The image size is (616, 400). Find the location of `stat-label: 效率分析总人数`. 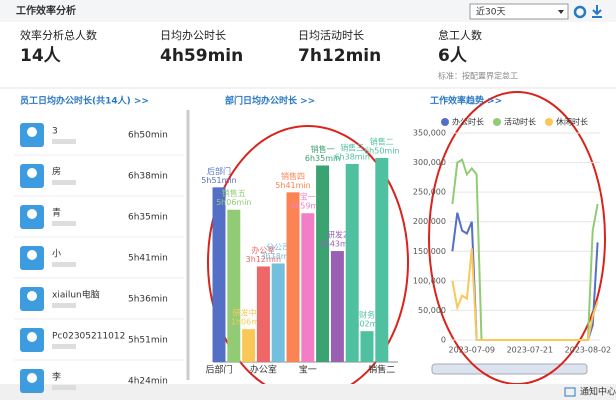

stat-label: 效率分析总人数 is located at coordinates (58, 35).